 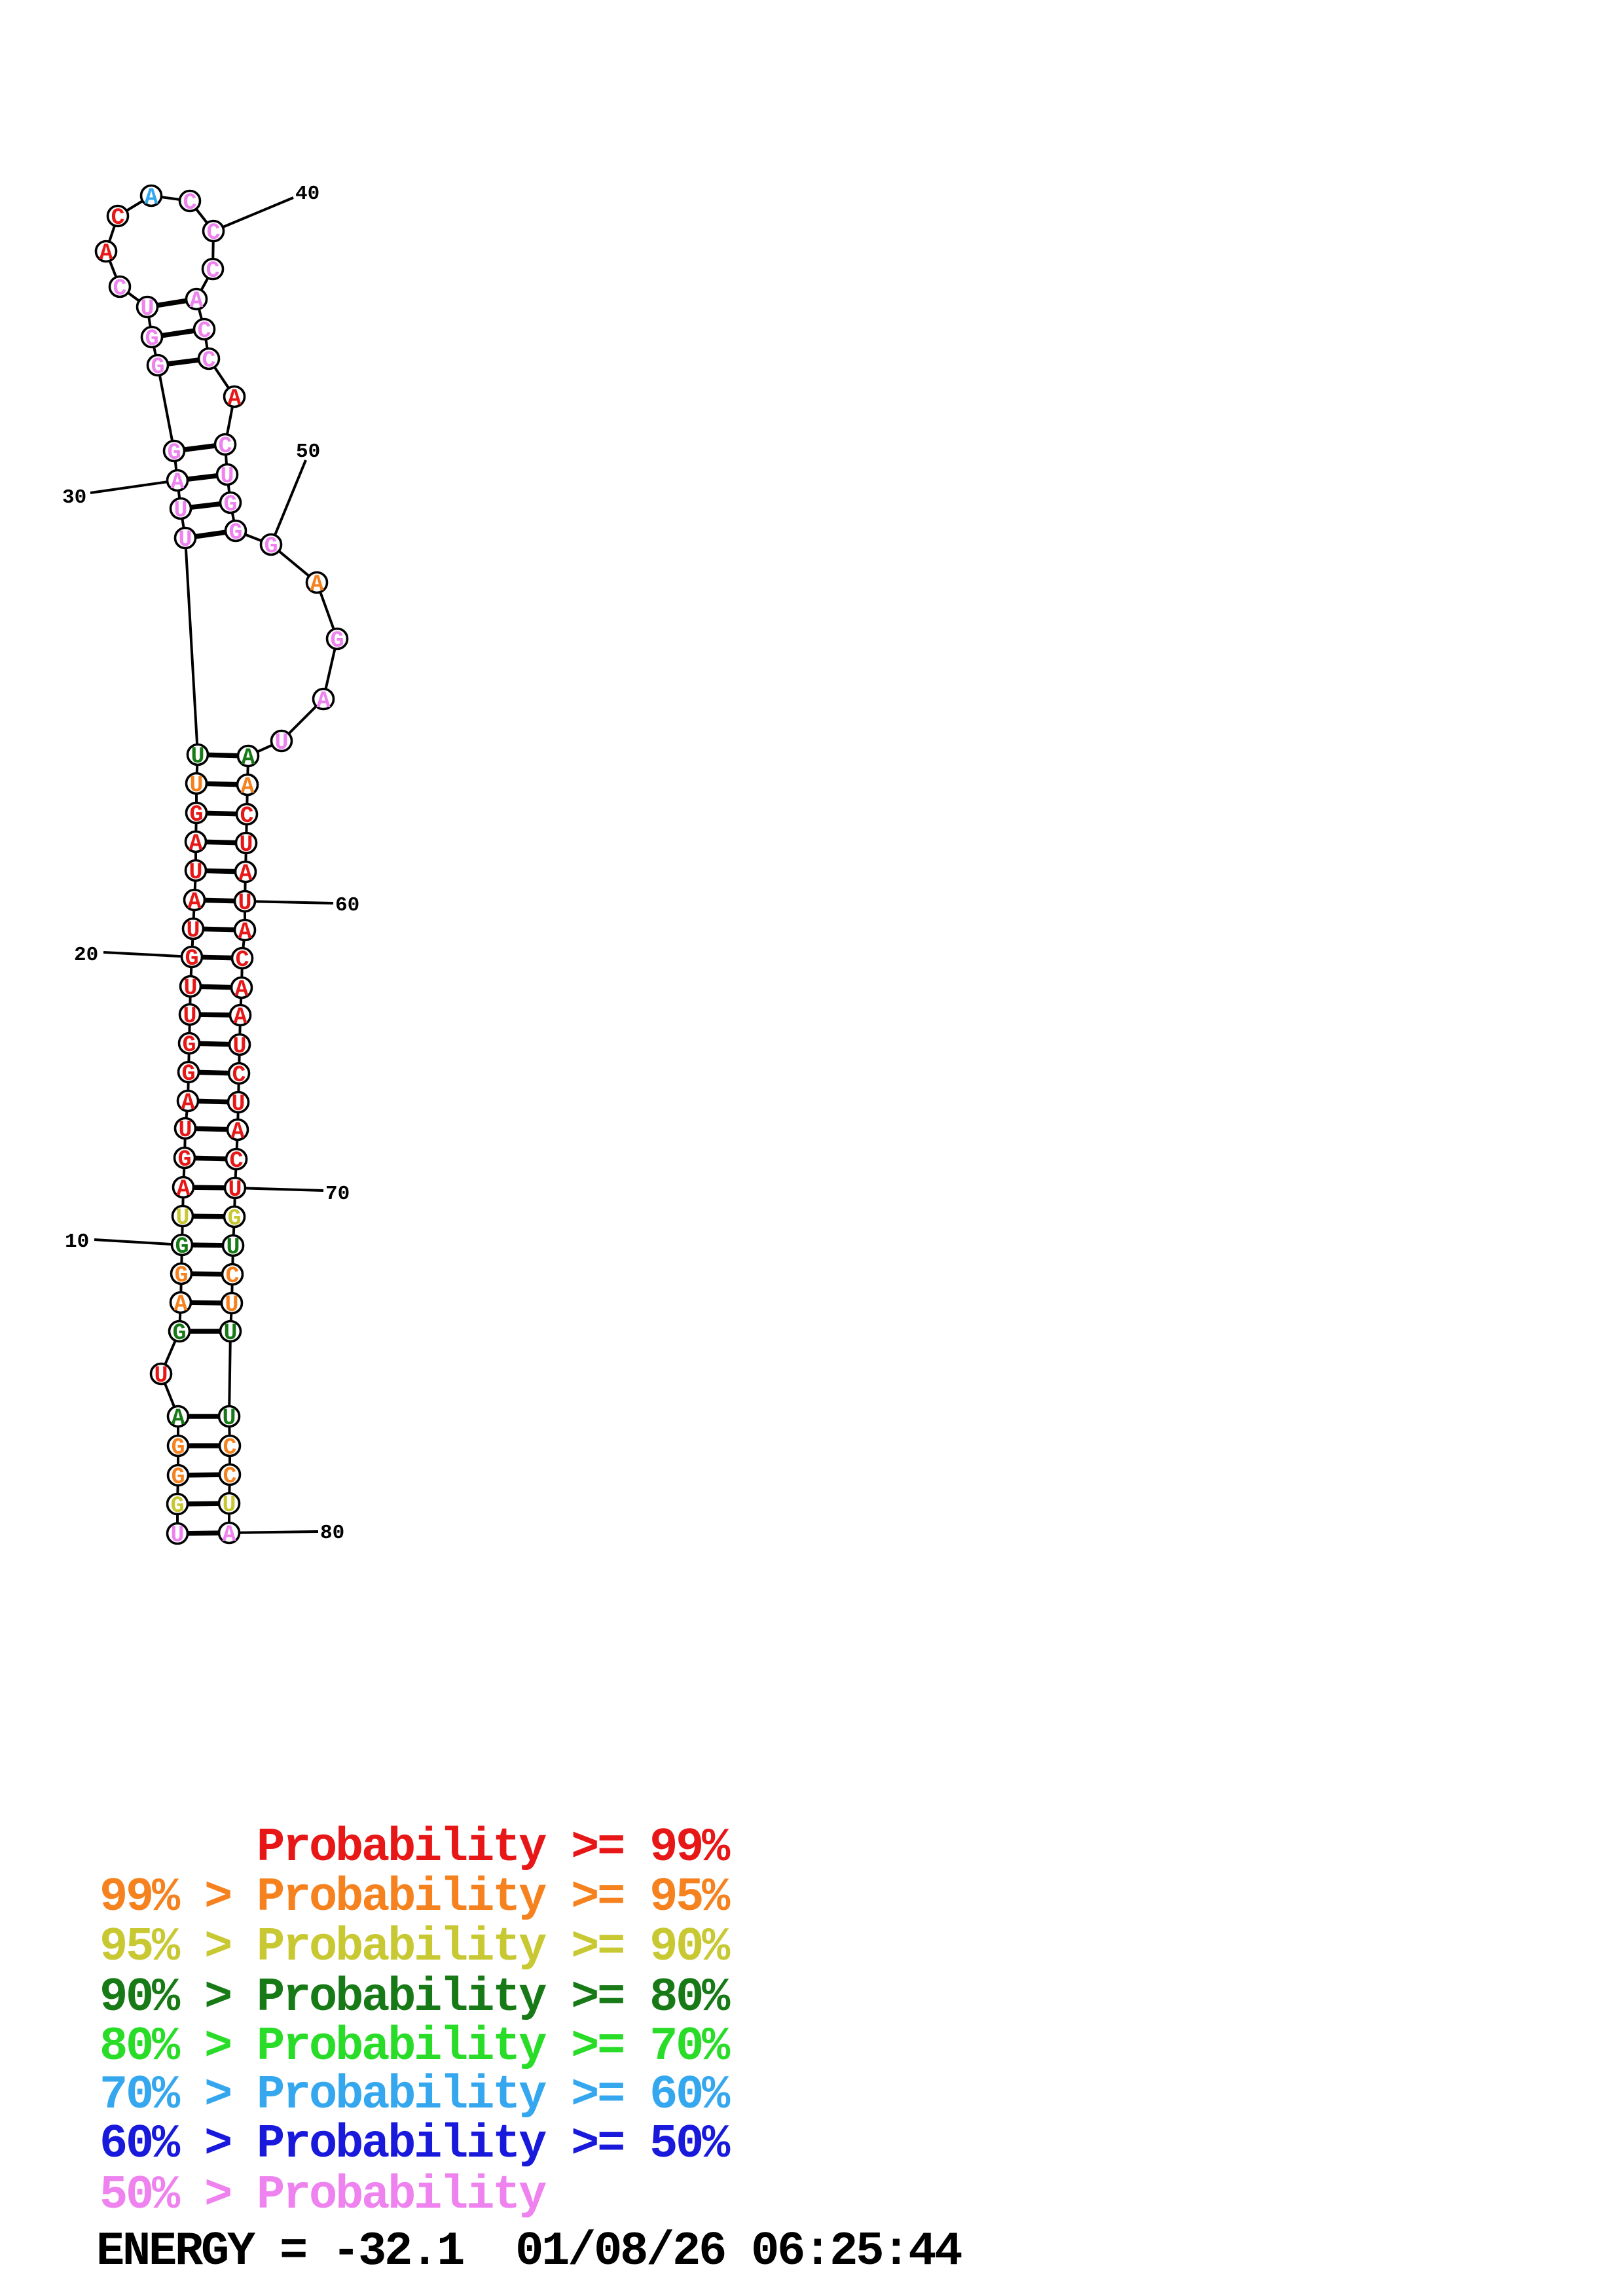 What do you see at coordinates (347, 906) in the screenshot?
I see `svg-text: 60` at bounding box center [347, 906].